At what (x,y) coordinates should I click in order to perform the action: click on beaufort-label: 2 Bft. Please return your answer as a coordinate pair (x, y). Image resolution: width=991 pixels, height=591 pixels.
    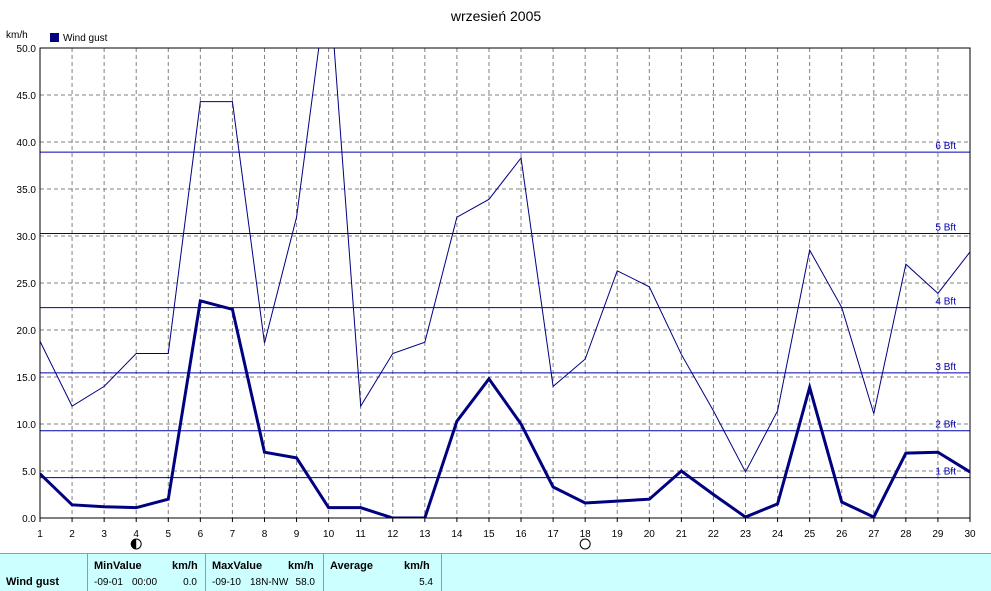
    Looking at the image, I should click on (945, 425).